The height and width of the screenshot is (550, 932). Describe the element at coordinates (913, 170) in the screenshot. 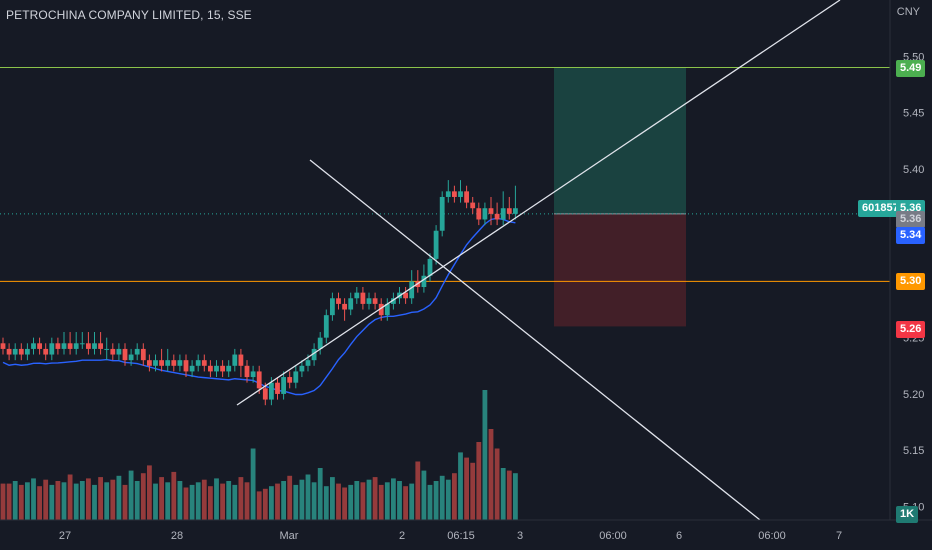

I see `price-tick-label: 5.40` at that location.